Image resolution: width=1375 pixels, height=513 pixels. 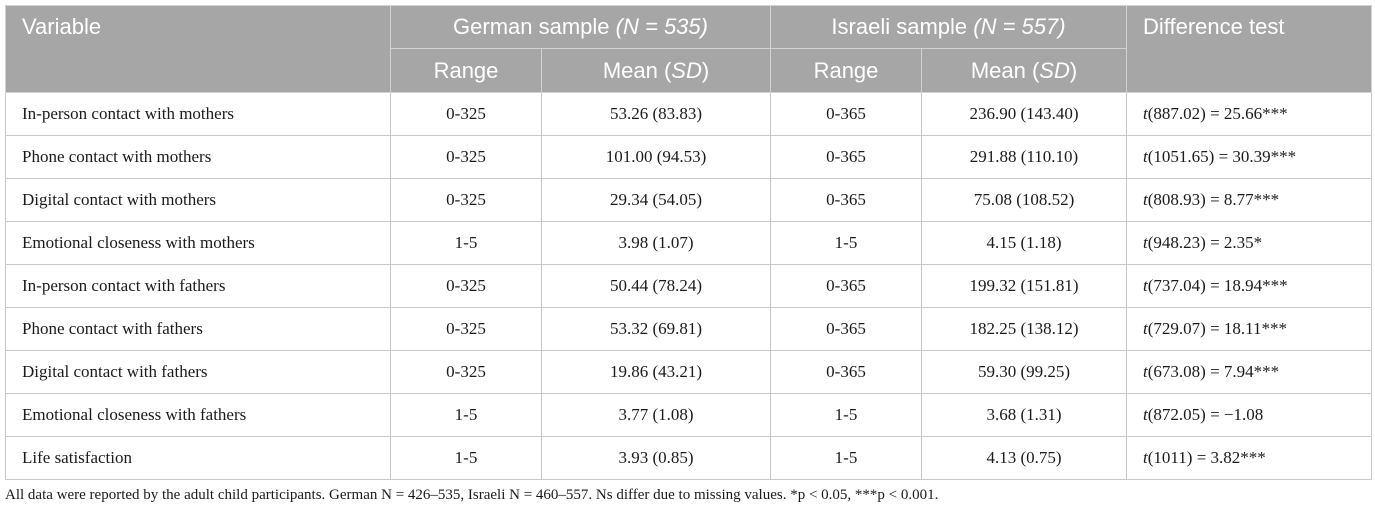 What do you see at coordinates (1249, 458) in the screenshot?
I see `cell-difference-test: t(1011) = 3.82***` at bounding box center [1249, 458].